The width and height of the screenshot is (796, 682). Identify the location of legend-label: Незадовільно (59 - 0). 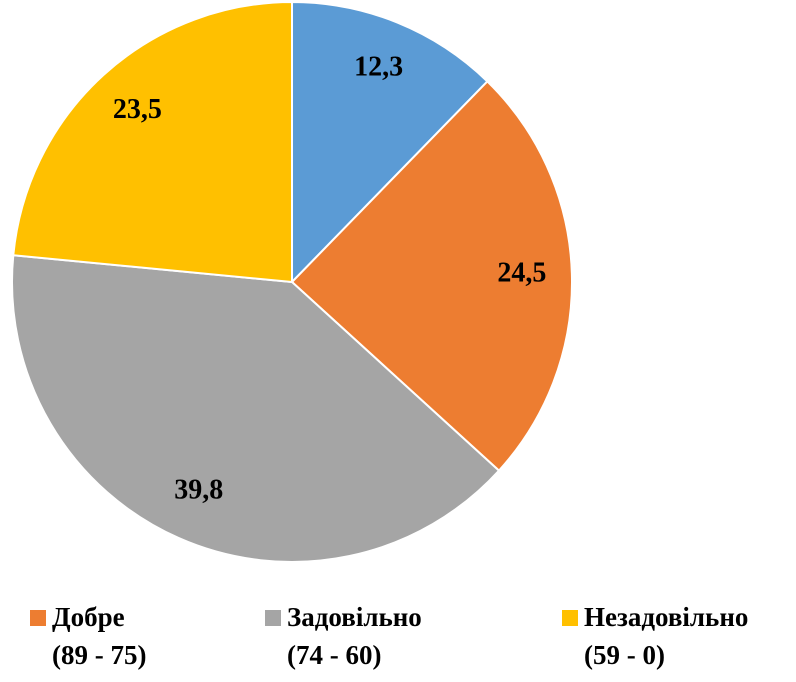
(666, 636).